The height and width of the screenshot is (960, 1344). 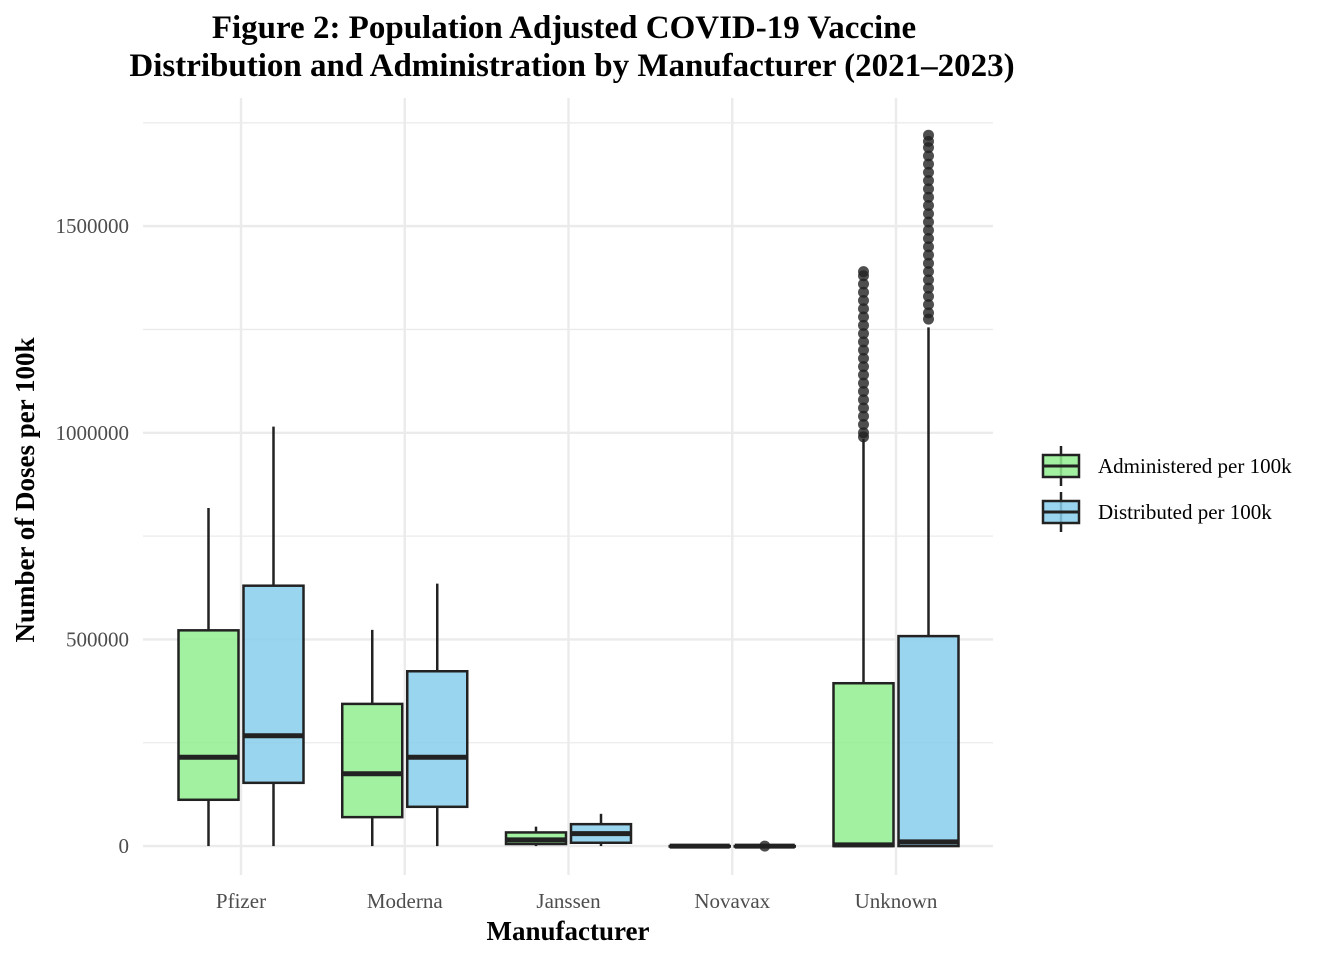 I want to click on box-moderna-administered, so click(x=372, y=738).